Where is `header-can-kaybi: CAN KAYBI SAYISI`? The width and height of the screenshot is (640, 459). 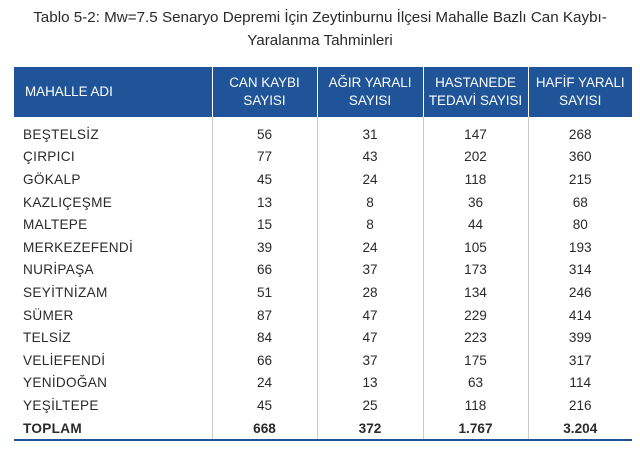 header-can-kaybi: CAN KAYBI SAYISI is located at coordinates (265, 92).